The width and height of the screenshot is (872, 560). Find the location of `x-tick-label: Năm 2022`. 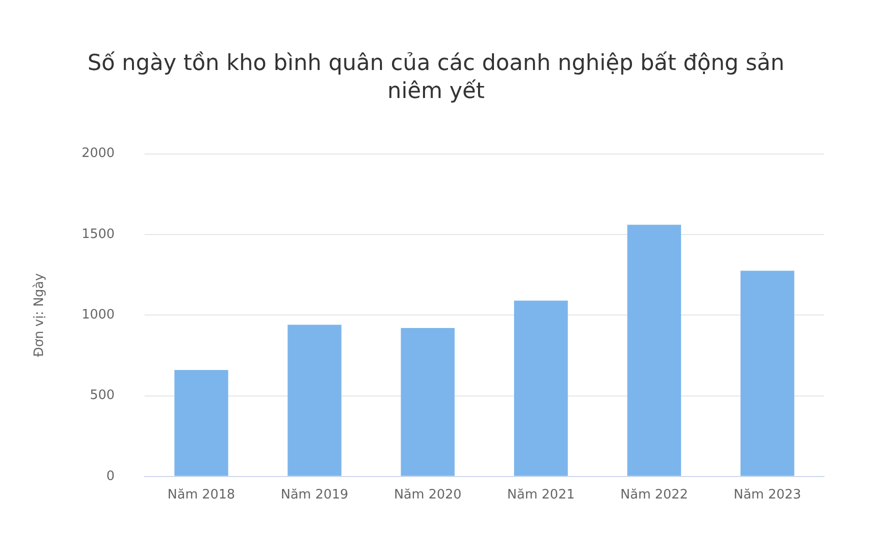

x-tick-label: Năm 2022 is located at coordinates (654, 495).